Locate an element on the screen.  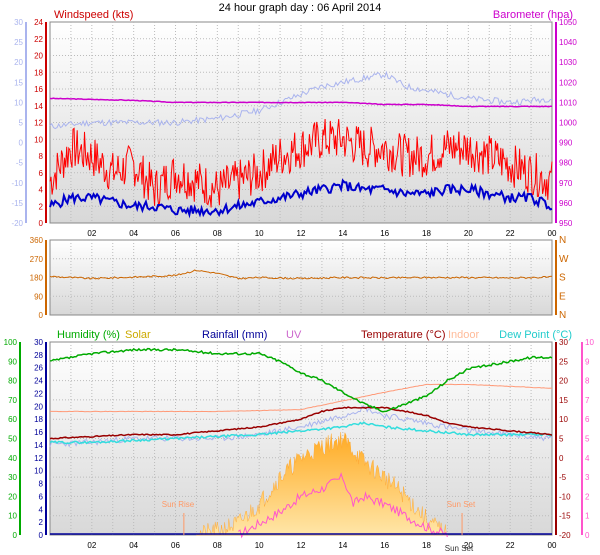
rainfall-tick-label: 6 is located at coordinates (41, 496).